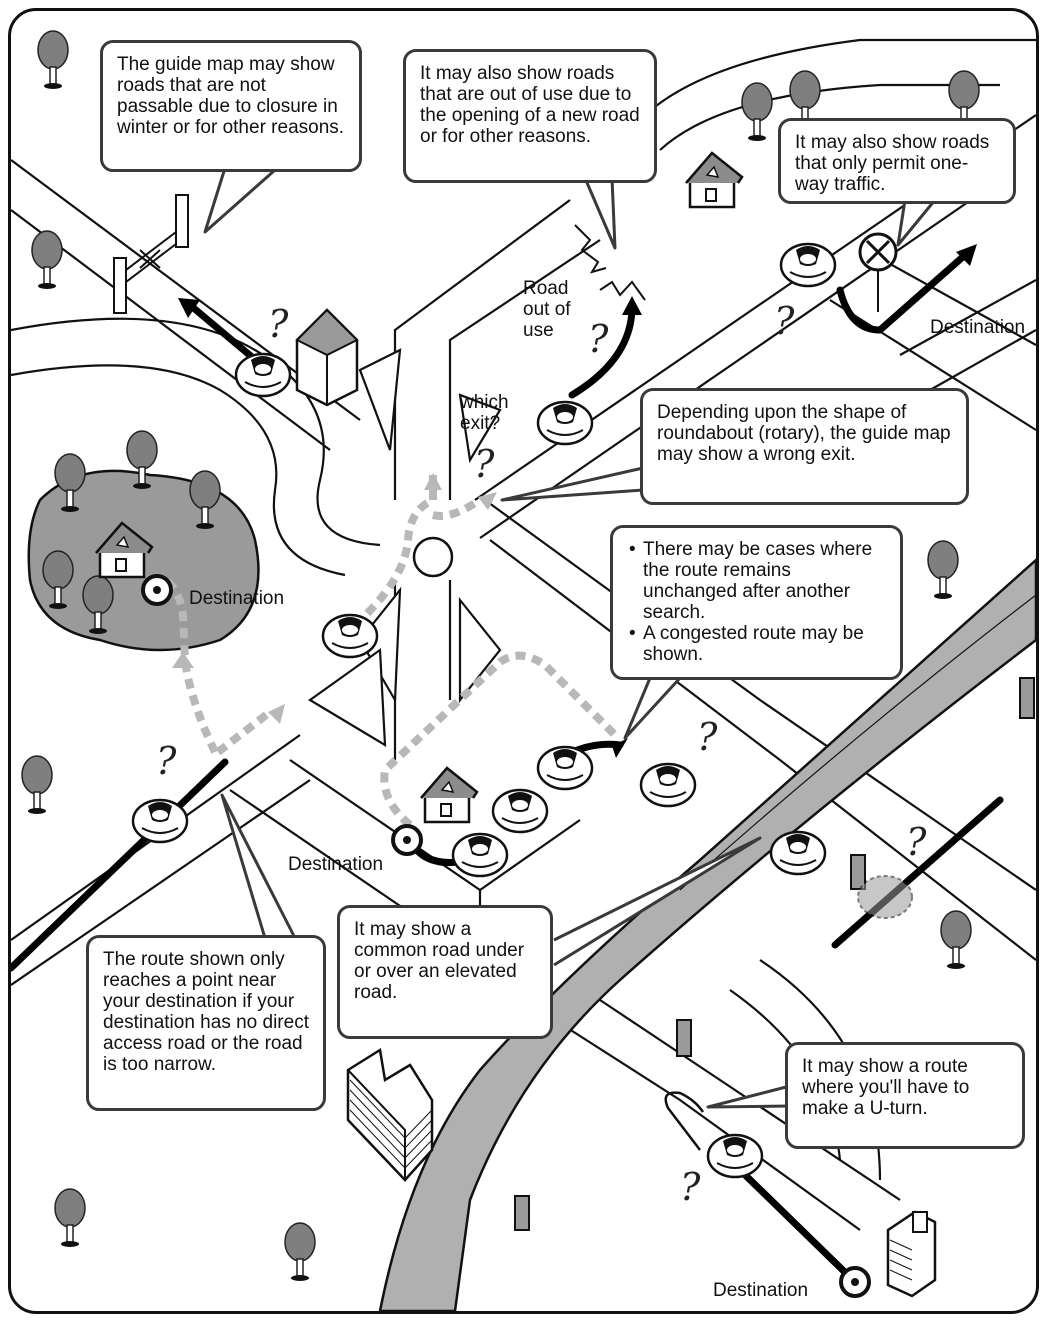  What do you see at coordinates (684, 1121) in the screenshot?
I see `u-turn-path` at bounding box center [684, 1121].